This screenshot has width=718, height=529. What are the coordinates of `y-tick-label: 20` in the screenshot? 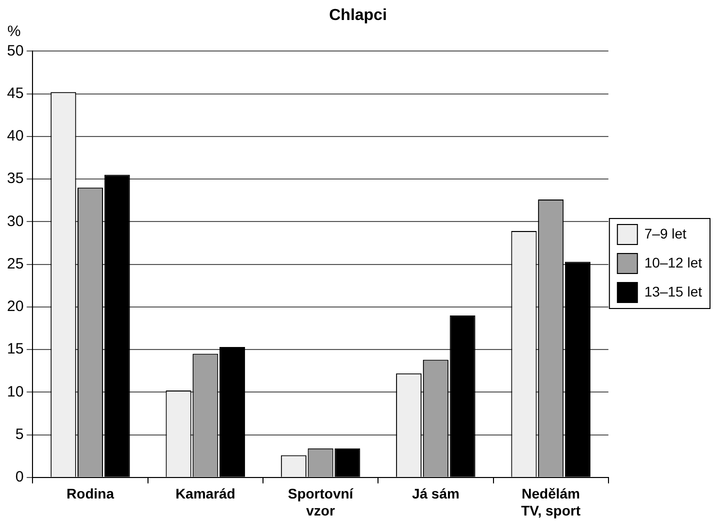 It's located at (15, 307).